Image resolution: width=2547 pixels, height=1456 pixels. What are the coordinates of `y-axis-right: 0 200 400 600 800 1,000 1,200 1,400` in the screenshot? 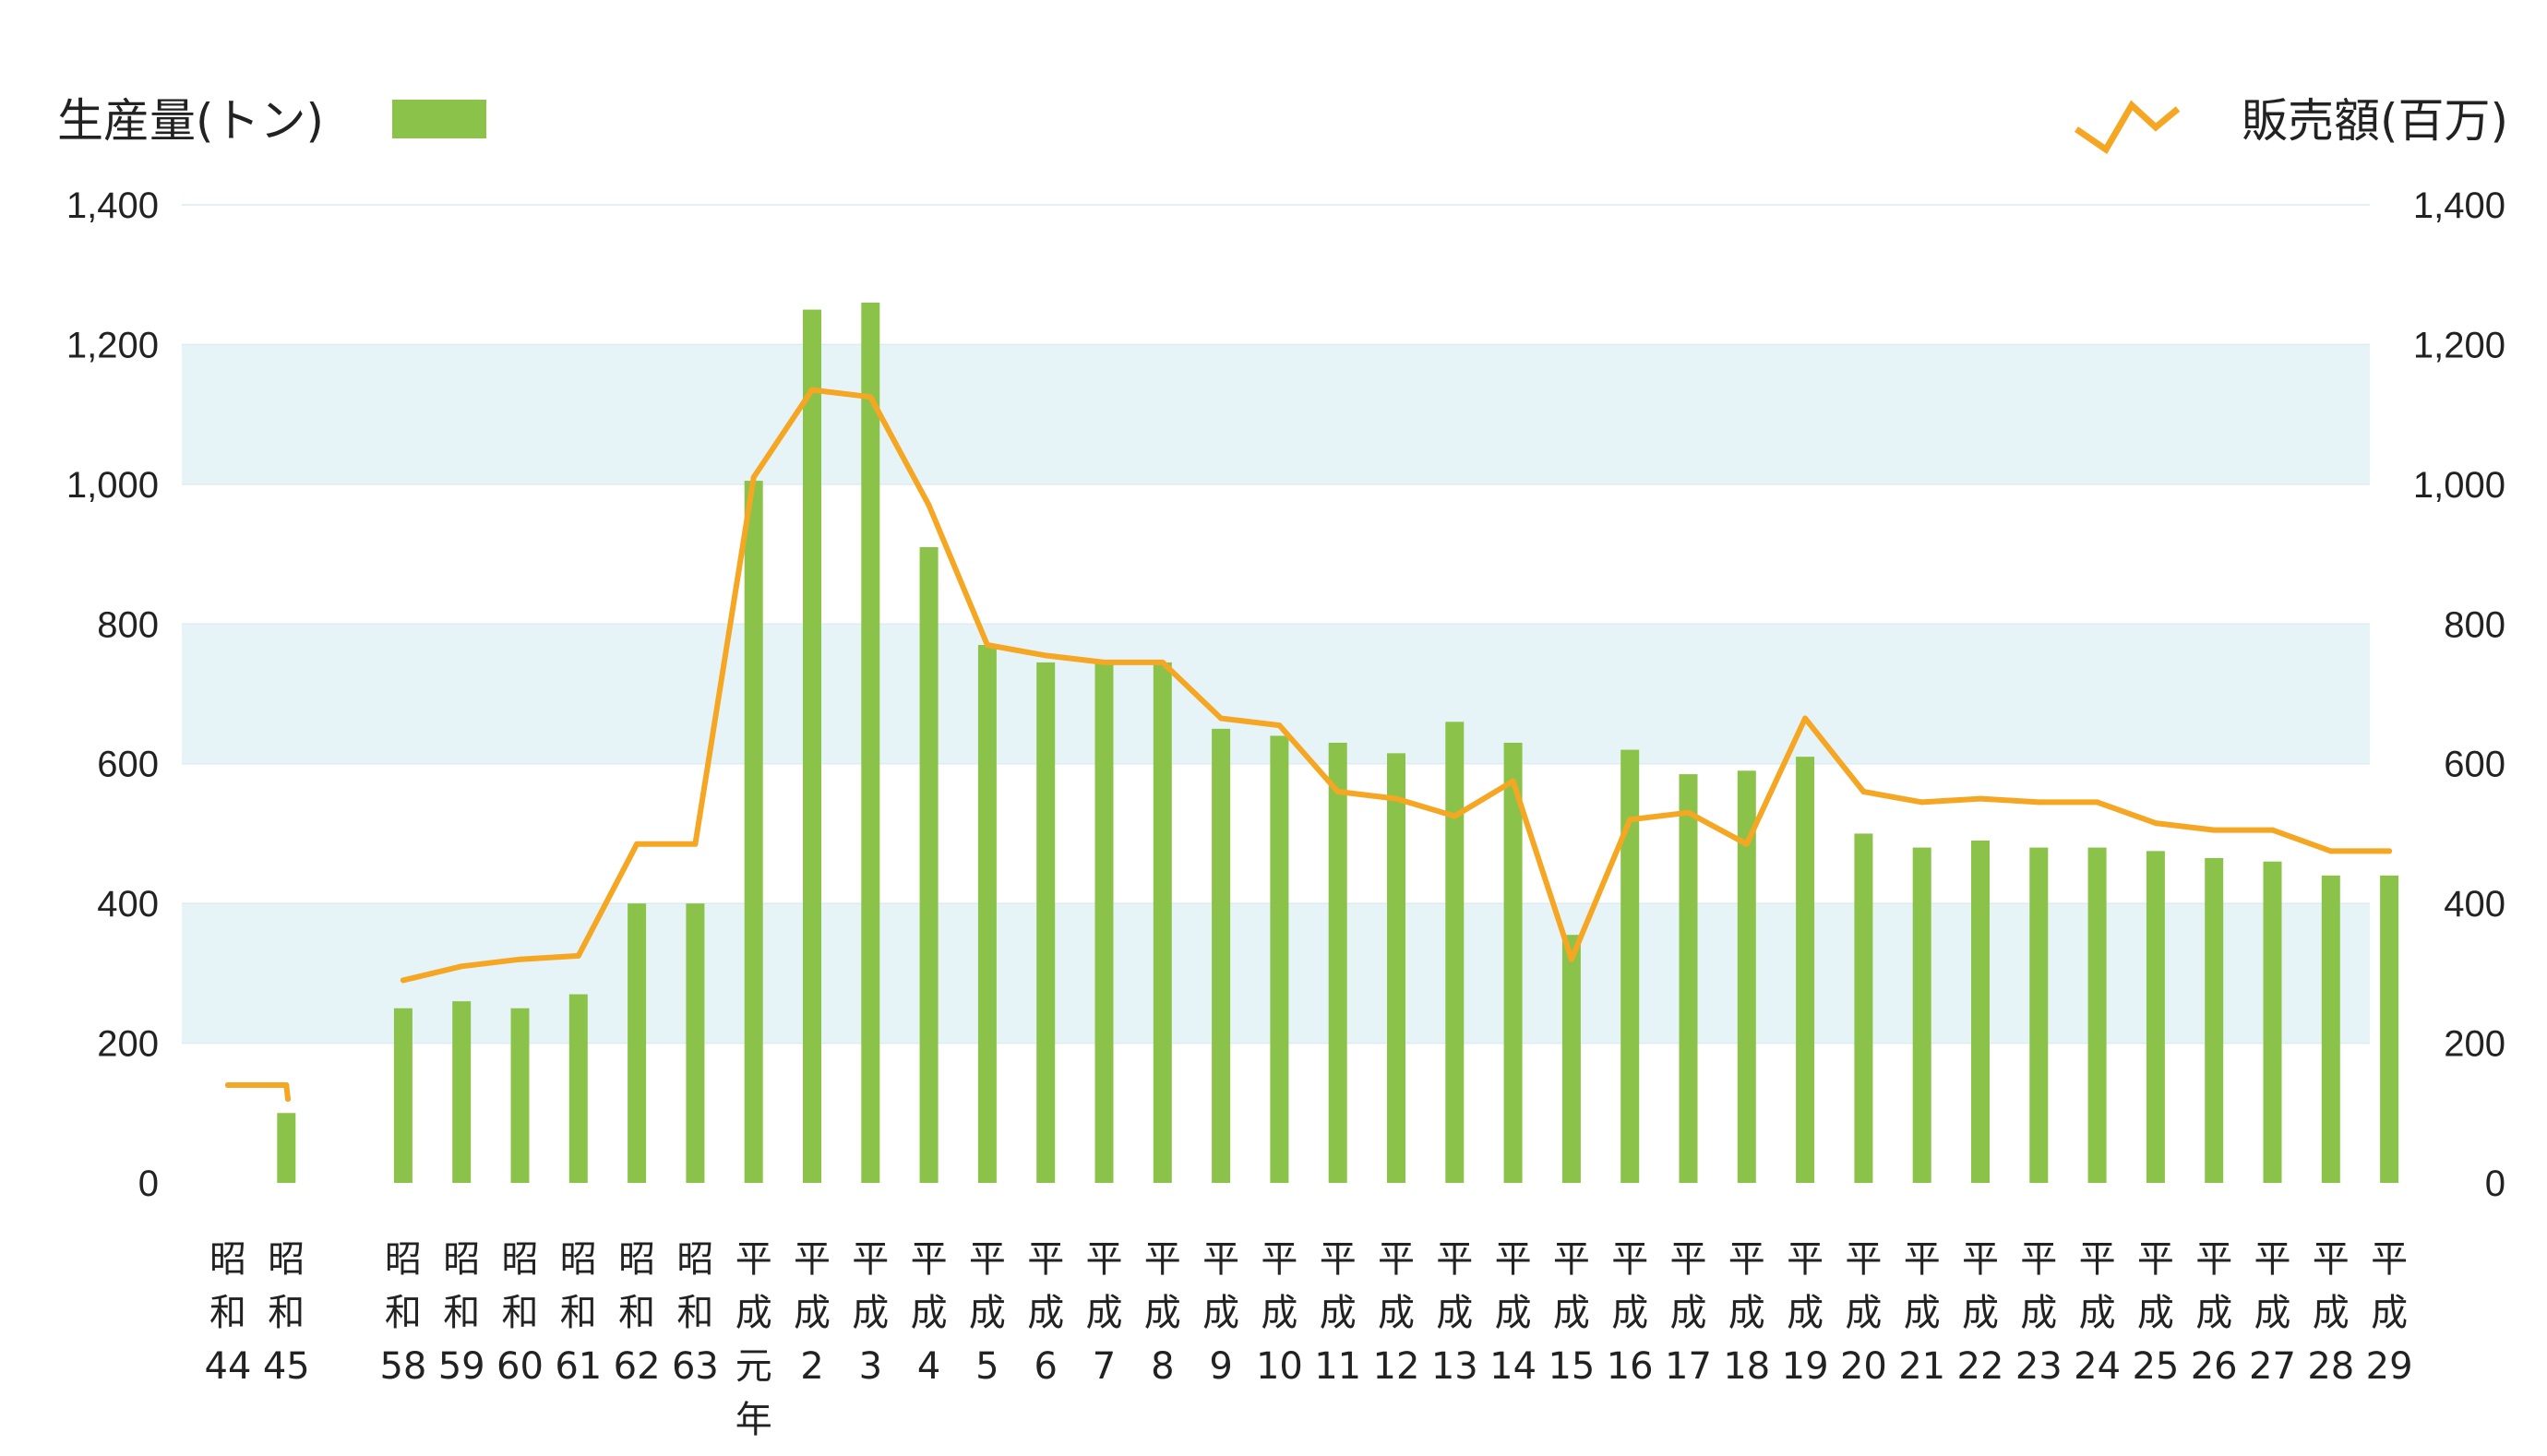 It's located at (2459, 694).